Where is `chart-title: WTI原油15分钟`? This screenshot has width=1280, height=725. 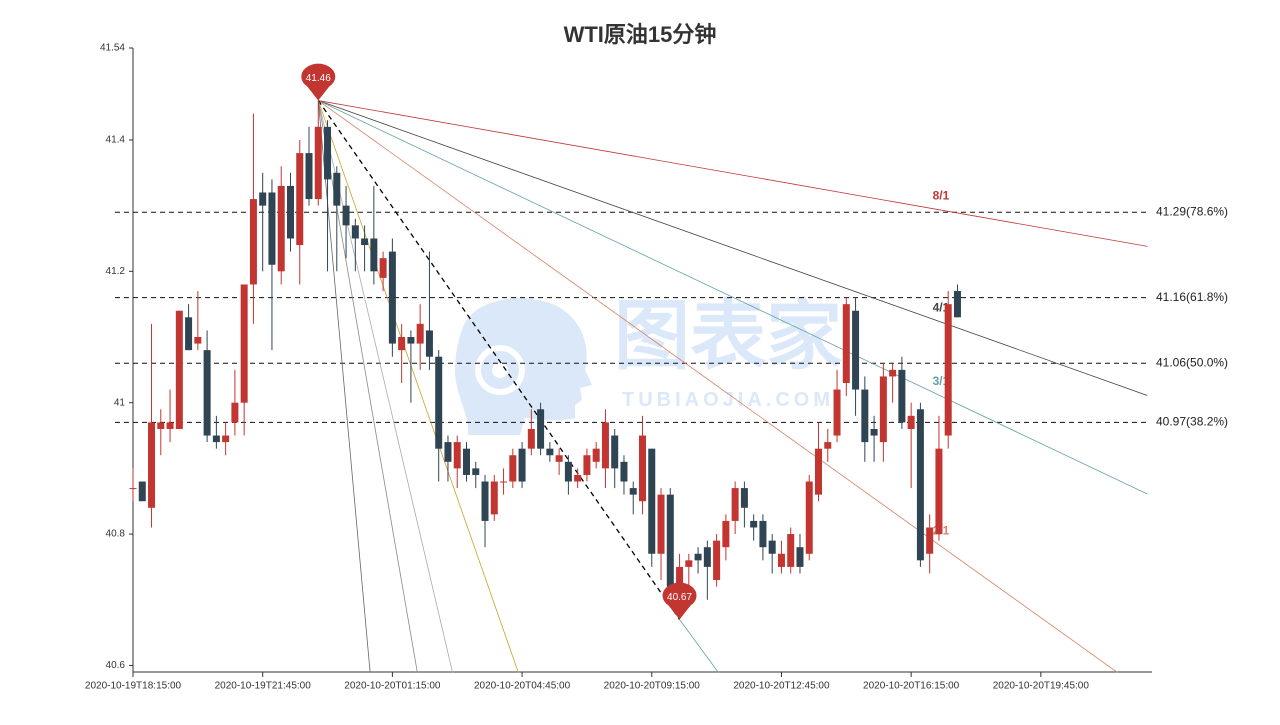 chart-title: WTI原油15分钟 is located at coordinates (640, 34).